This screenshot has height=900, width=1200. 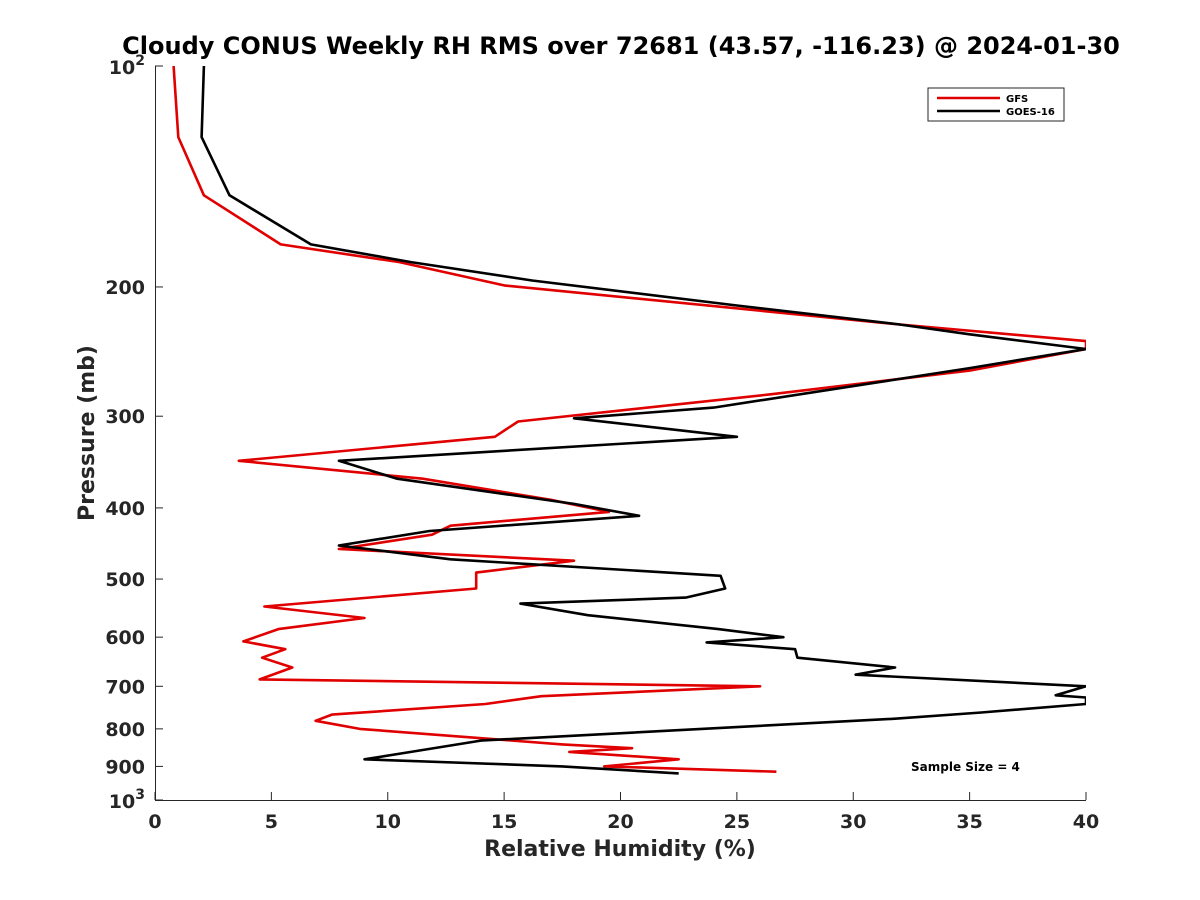 What do you see at coordinates (87, 433) in the screenshot?
I see `y-axis-label: Pressure (mb)` at bounding box center [87, 433].